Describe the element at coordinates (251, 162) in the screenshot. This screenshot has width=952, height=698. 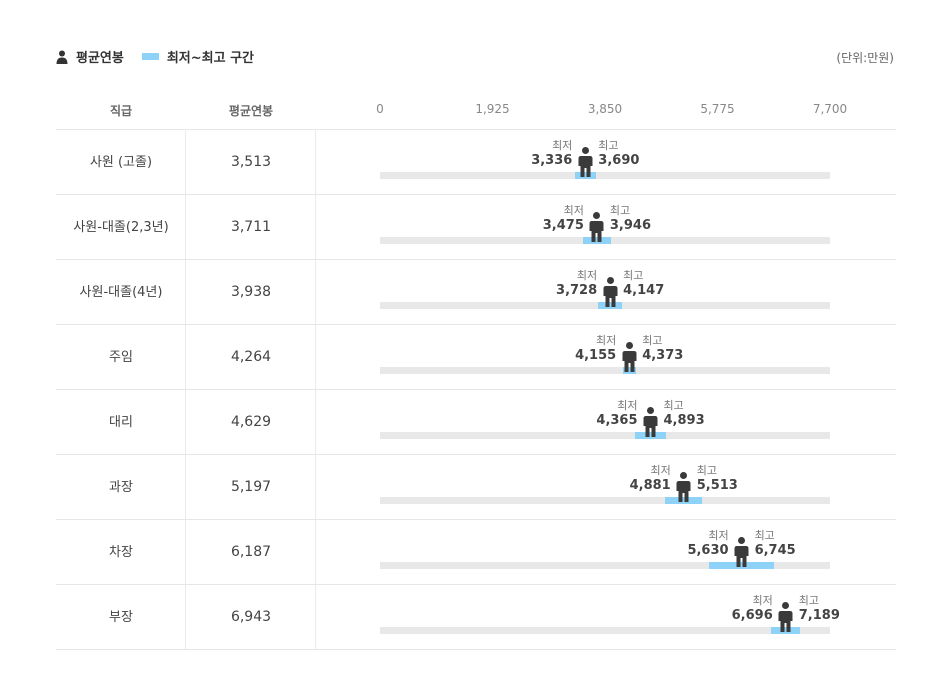
I see `avg-salary-value: 3,513` at that location.